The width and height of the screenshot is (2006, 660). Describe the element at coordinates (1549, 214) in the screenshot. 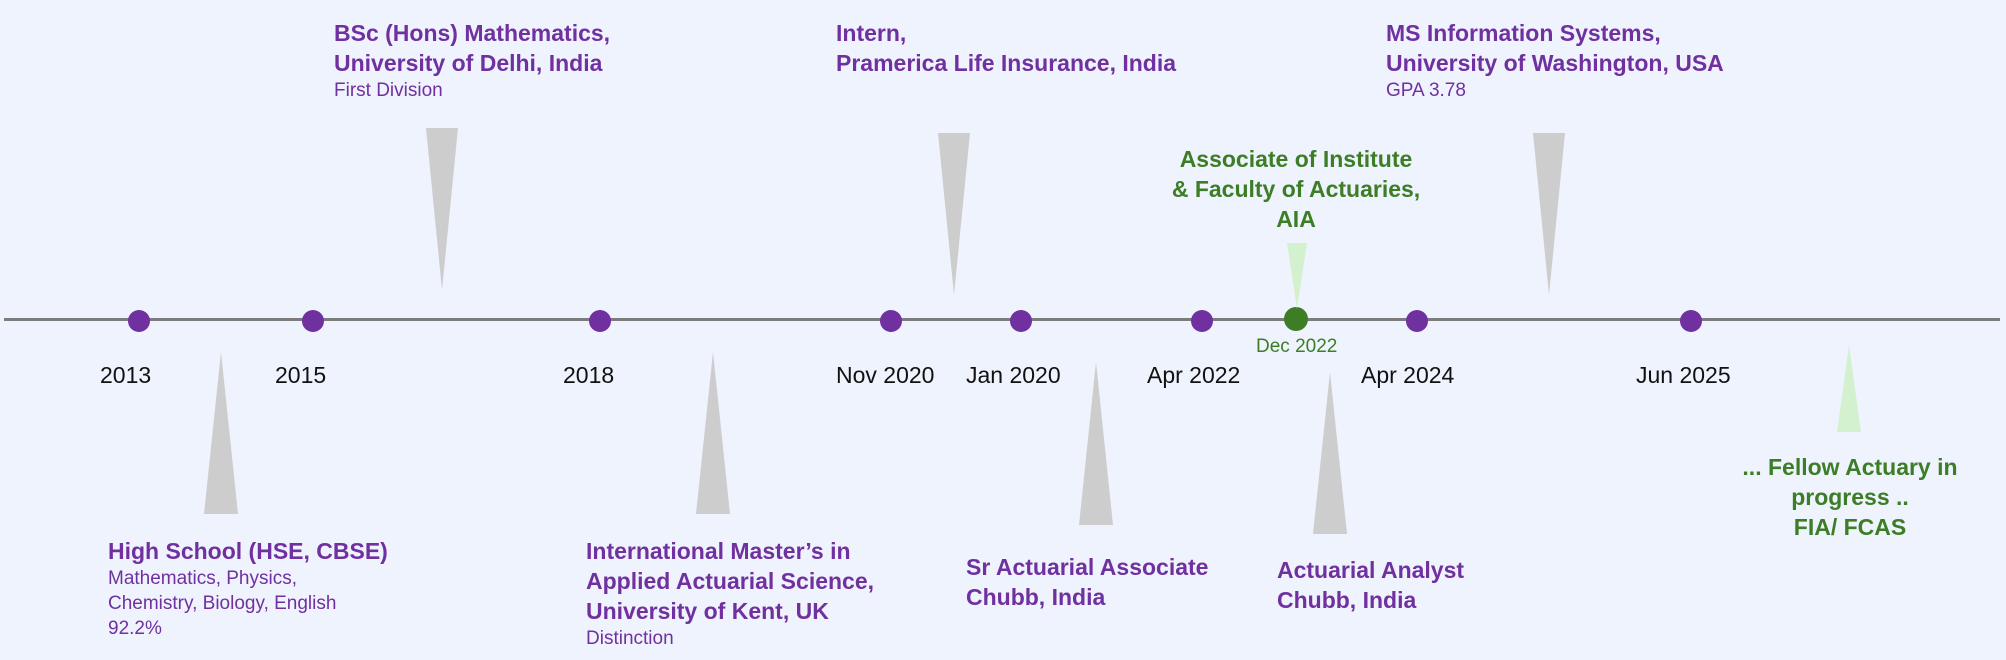

I see `pointer-ms` at that location.